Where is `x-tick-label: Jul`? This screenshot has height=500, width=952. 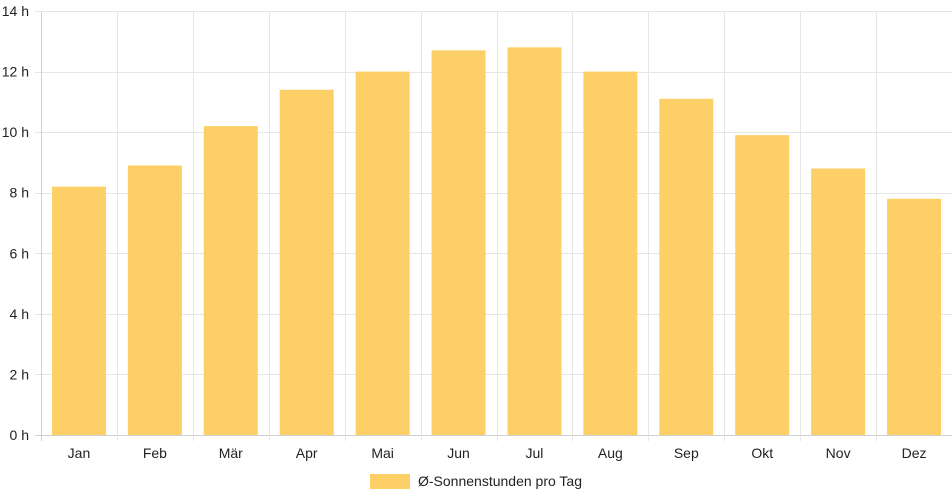 x-tick-label: Jul is located at coordinates (535, 453).